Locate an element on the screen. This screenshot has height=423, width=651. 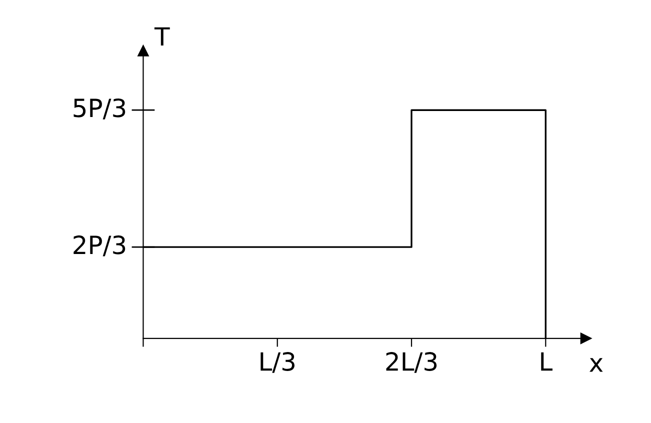
y-axis-title: T is located at coordinates (162, 36).